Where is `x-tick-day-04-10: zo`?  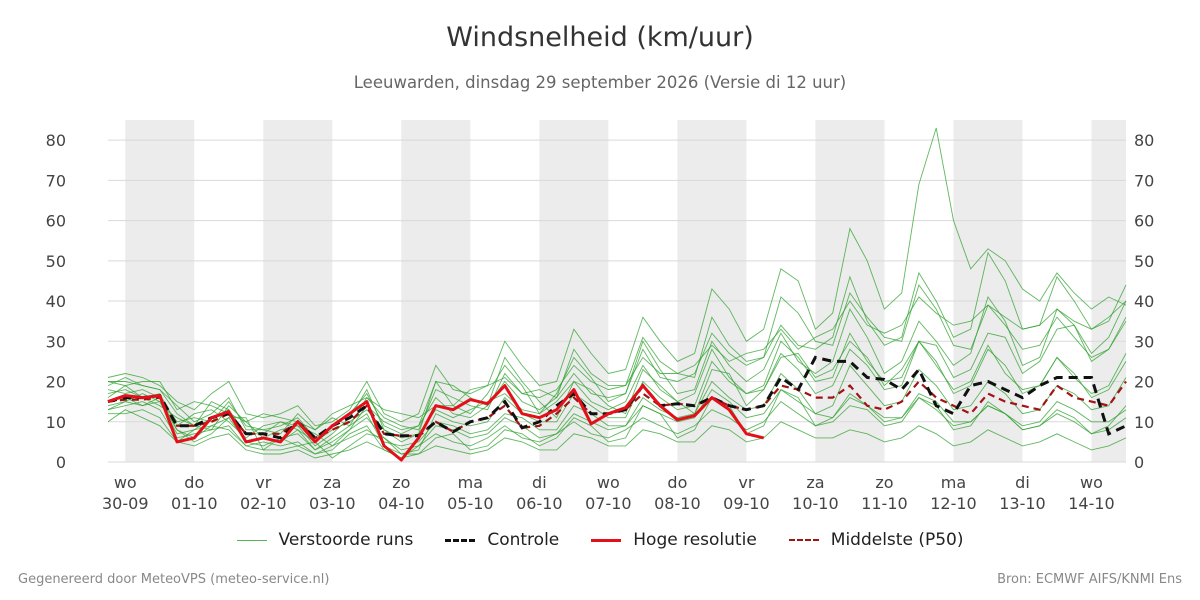
x-tick-day-04-10: zo is located at coordinates (401, 482).